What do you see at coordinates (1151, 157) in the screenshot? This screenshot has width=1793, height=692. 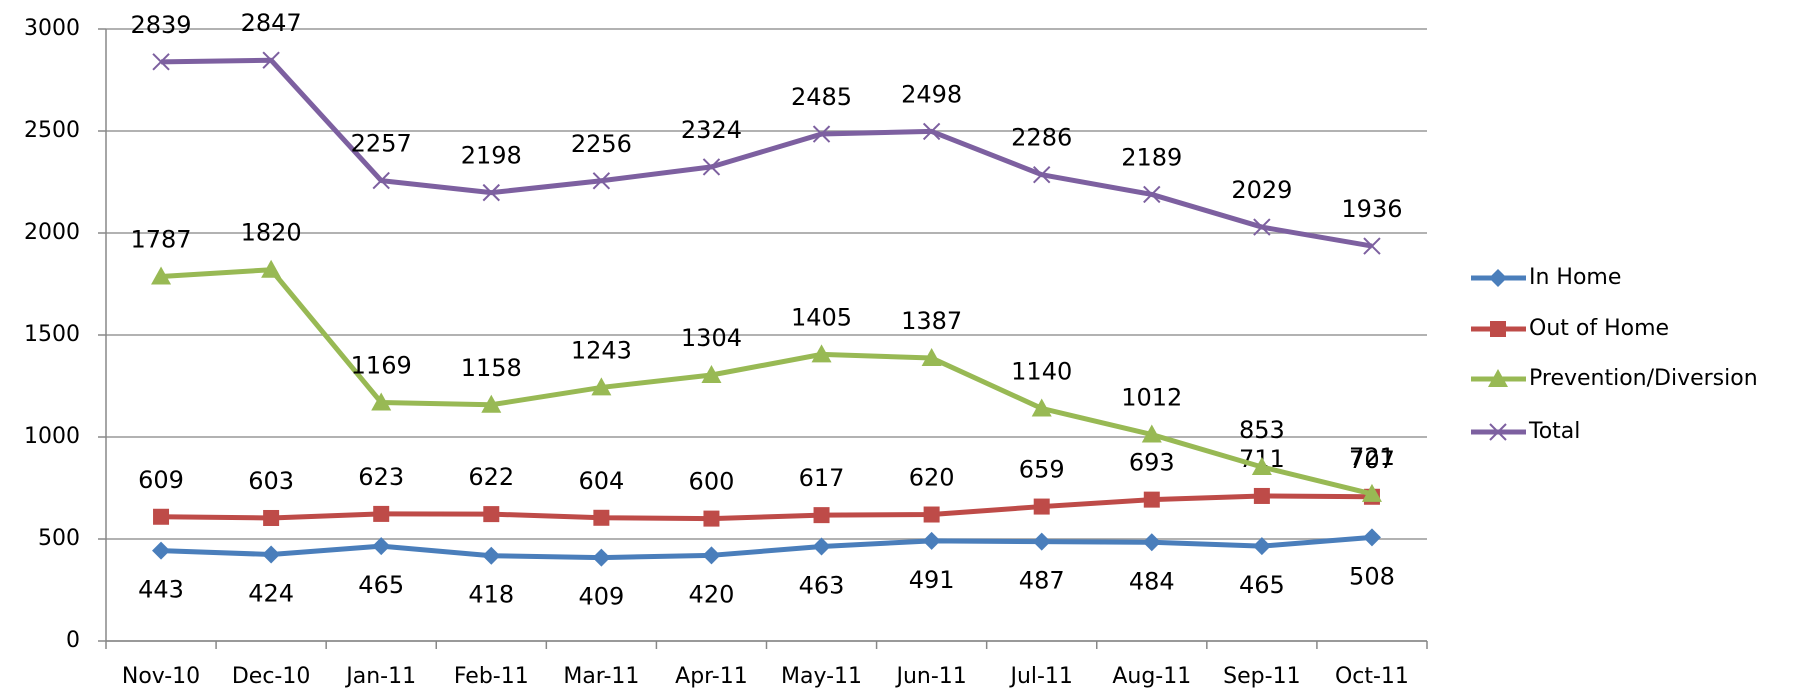 I see `data-label: 2189` at bounding box center [1151, 157].